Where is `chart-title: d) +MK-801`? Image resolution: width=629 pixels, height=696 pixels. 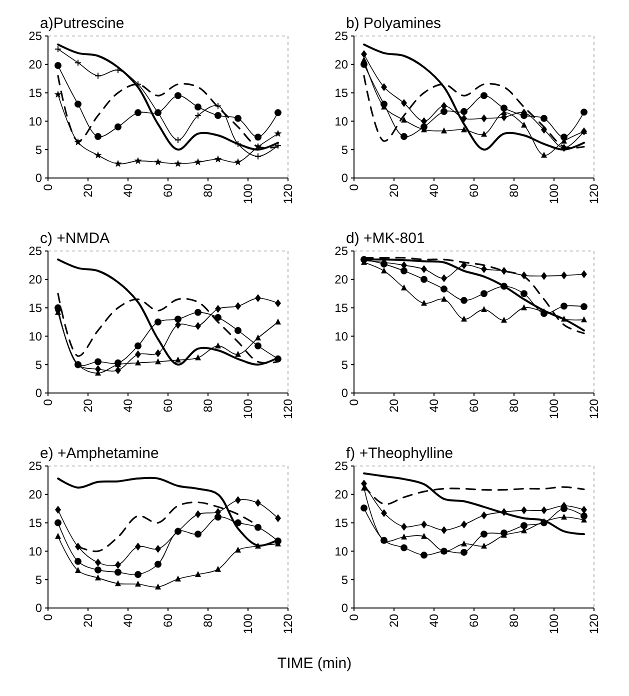 chart-title: d) +MK-801 is located at coordinates (385, 238).